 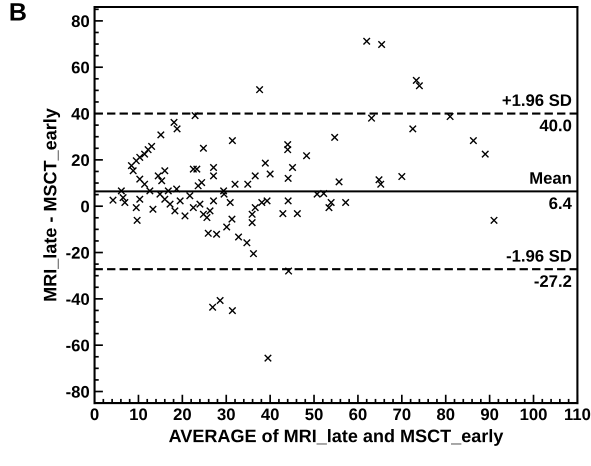 What do you see at coordinates (81, 68) in the screenshot?
I see `y-tick-label: 60` at bounding box center [81, 68].